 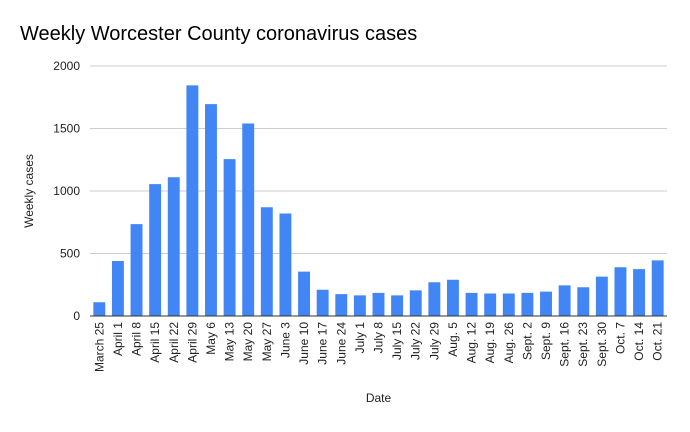 I want to click on x-tick-label: Aug. 12, so click(x=472, y=343).